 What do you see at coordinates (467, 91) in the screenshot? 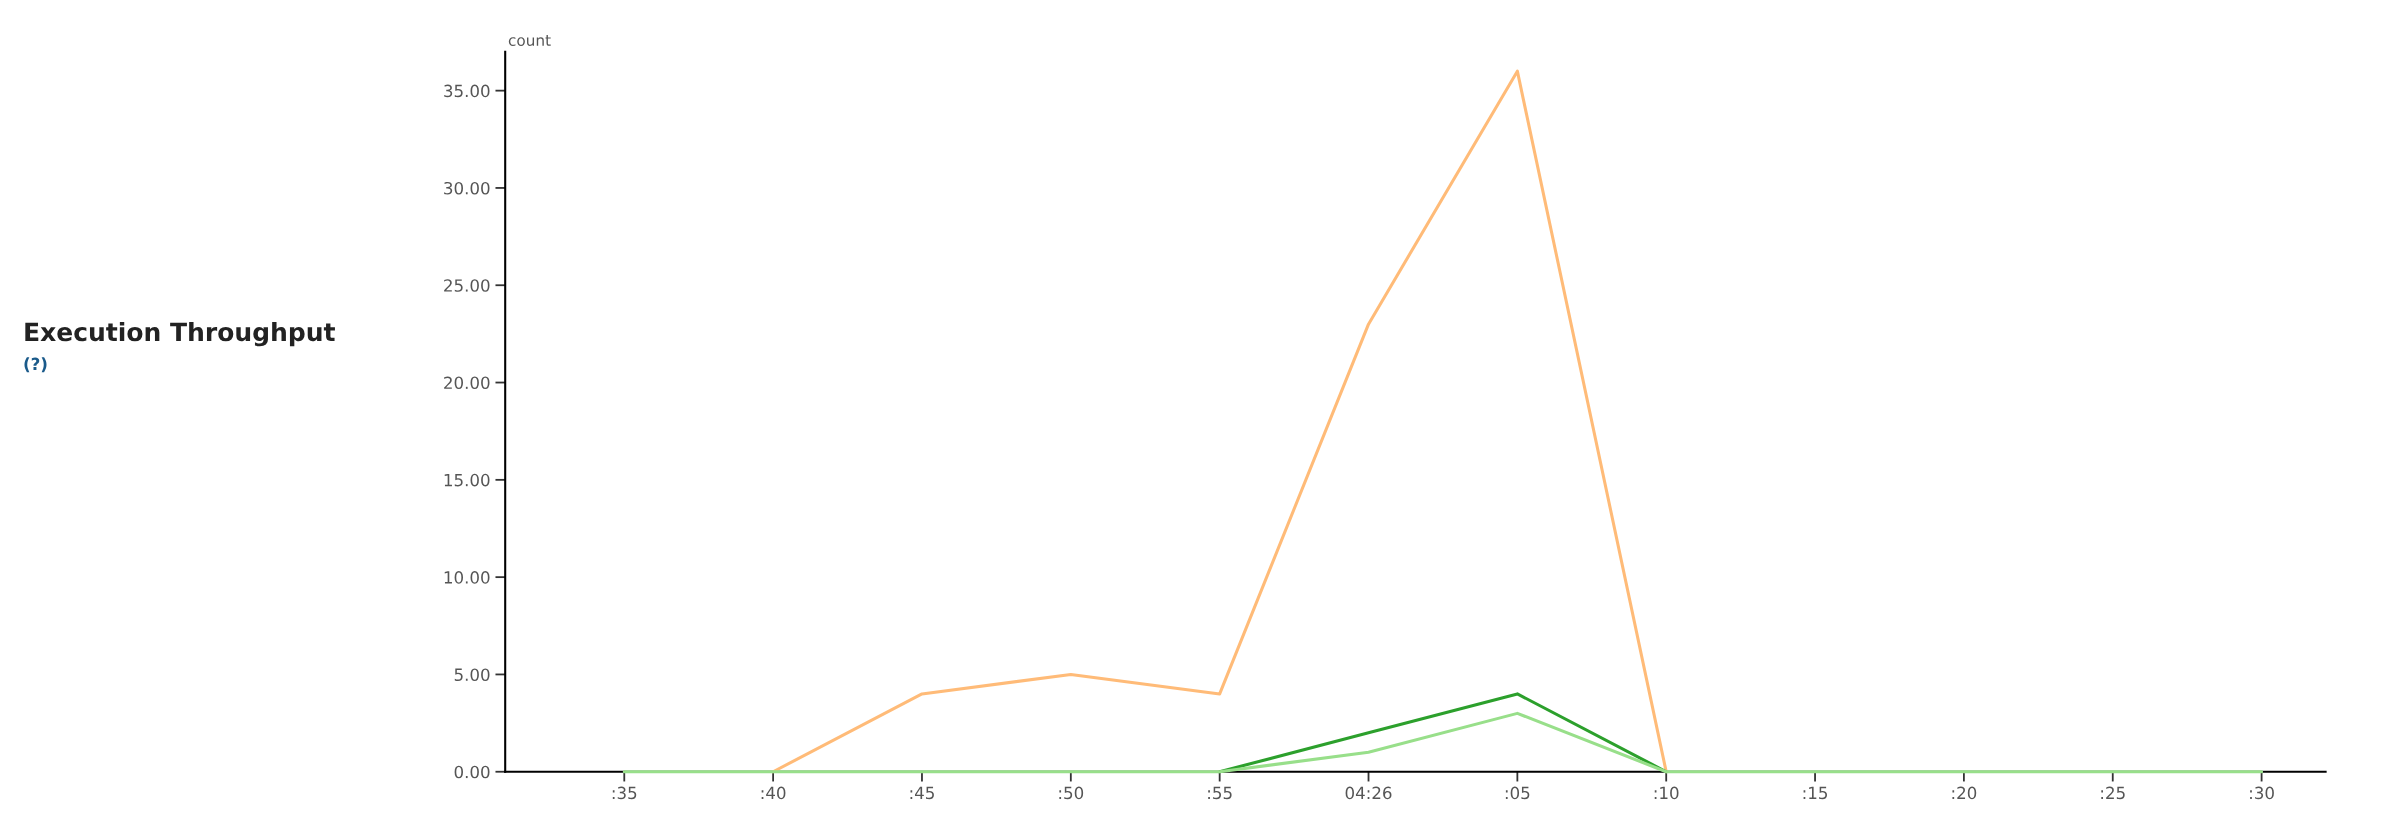
I see `y-tick-label: 35.00` at bounding box center [467, 91].